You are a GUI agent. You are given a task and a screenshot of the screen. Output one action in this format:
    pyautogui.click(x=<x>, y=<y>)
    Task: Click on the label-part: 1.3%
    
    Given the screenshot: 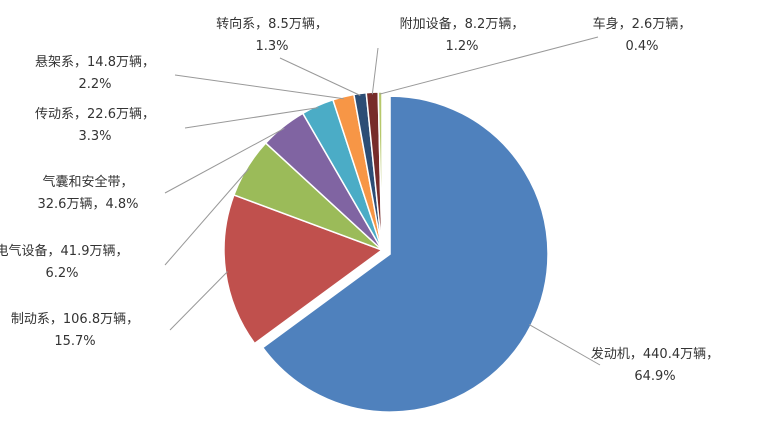 What is the action you would take?
    pyautogui.click(x=271, y=46)
    